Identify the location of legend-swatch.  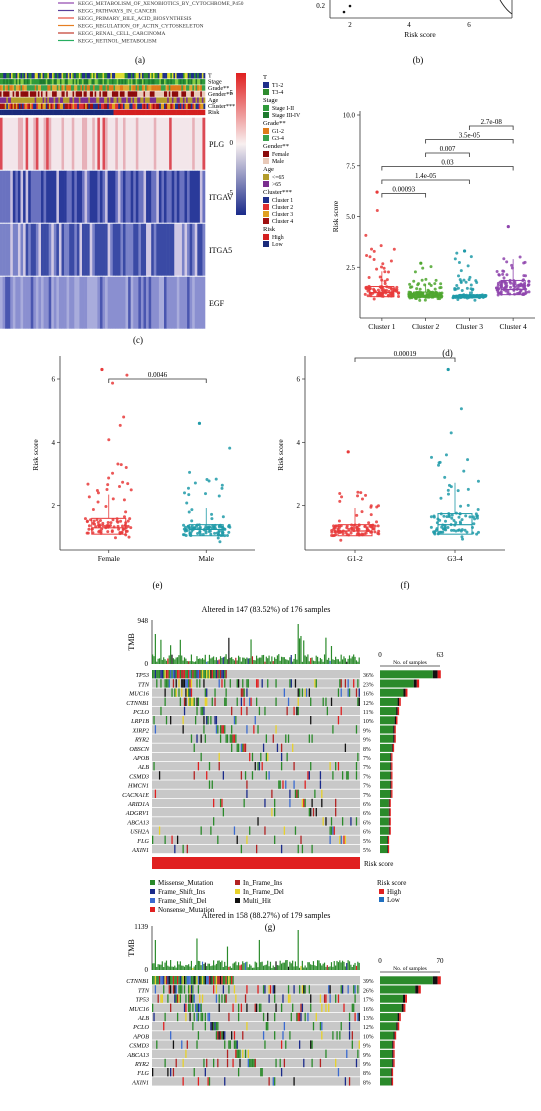
(266, 184).